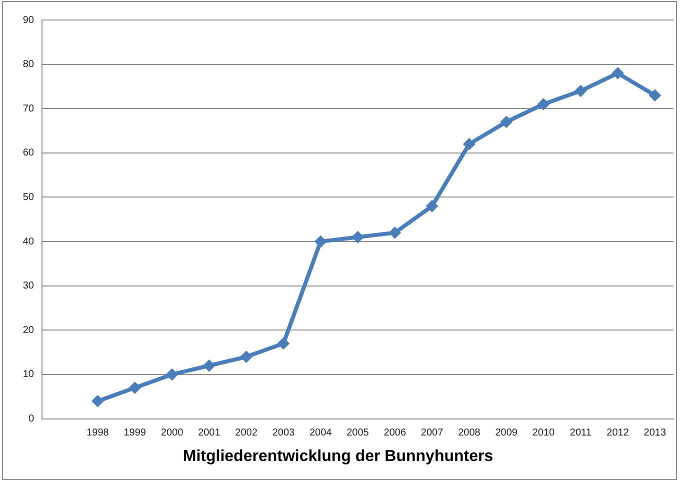  I want to click on x-tick-label: 2000, so click(172, 433).